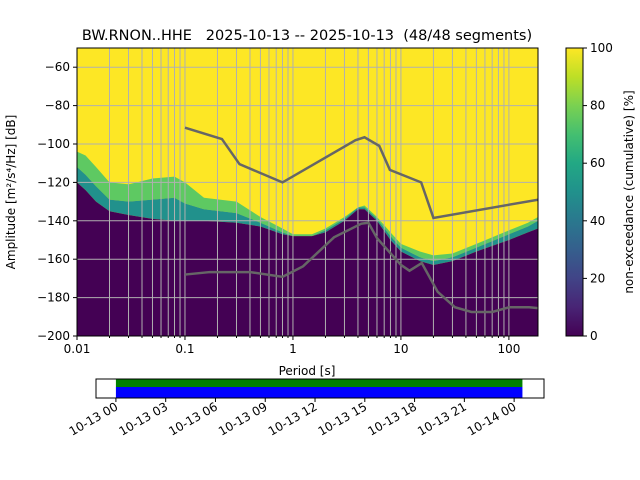  What do you see at coordinates (94, 418) in the screenshot?
I see `timeline-tick-label: 10-13 00` at bounding box center [94, 418].